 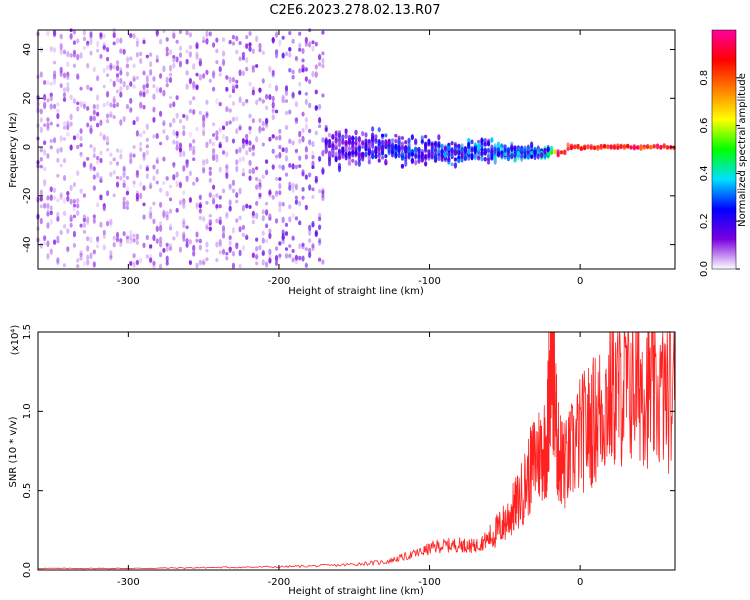 I want to click on snr-y-tick-label: 1.5, so click(x=27, y=332).